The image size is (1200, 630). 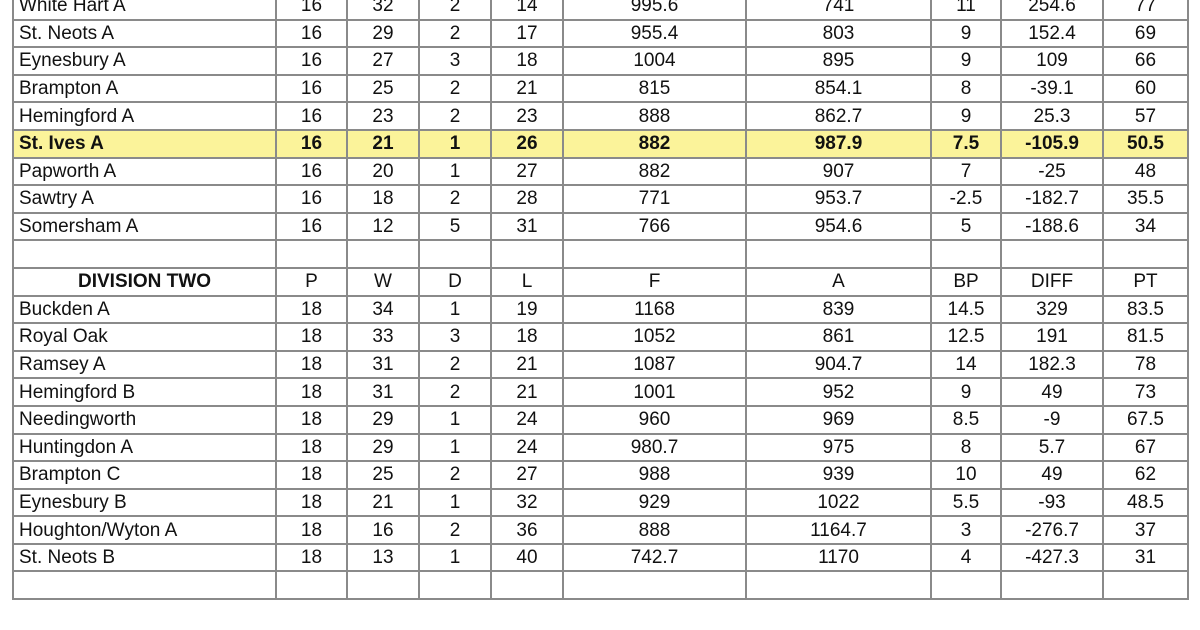 What do you see at coordinates (654, 475) in the screenshot?
I see `for-cell: 988` at bounding box center [654, 475].